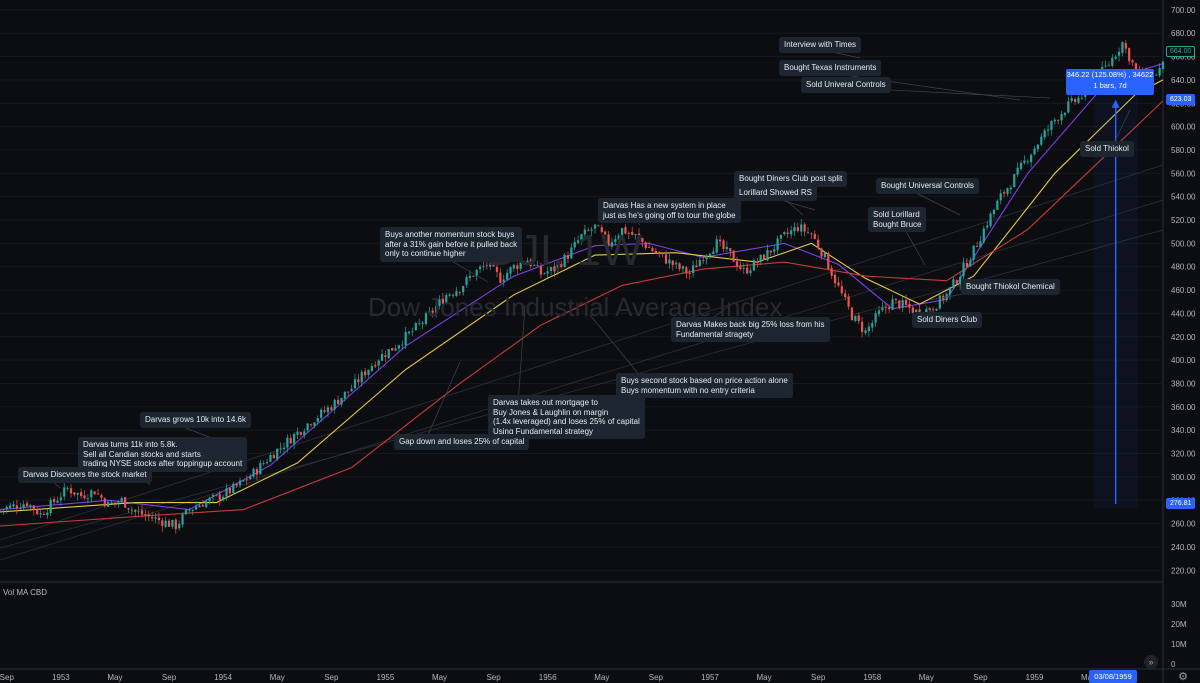 The width and height of the screenshot is (1200, 683). I want to click on gear-icon: ⚙, so click(1183, 677).